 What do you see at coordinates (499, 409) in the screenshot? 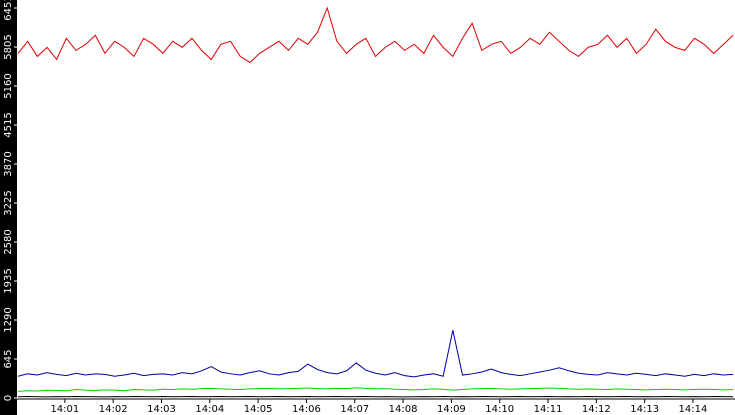
I see `x-tick-label: 14:10` at bounding box center [499, 409].